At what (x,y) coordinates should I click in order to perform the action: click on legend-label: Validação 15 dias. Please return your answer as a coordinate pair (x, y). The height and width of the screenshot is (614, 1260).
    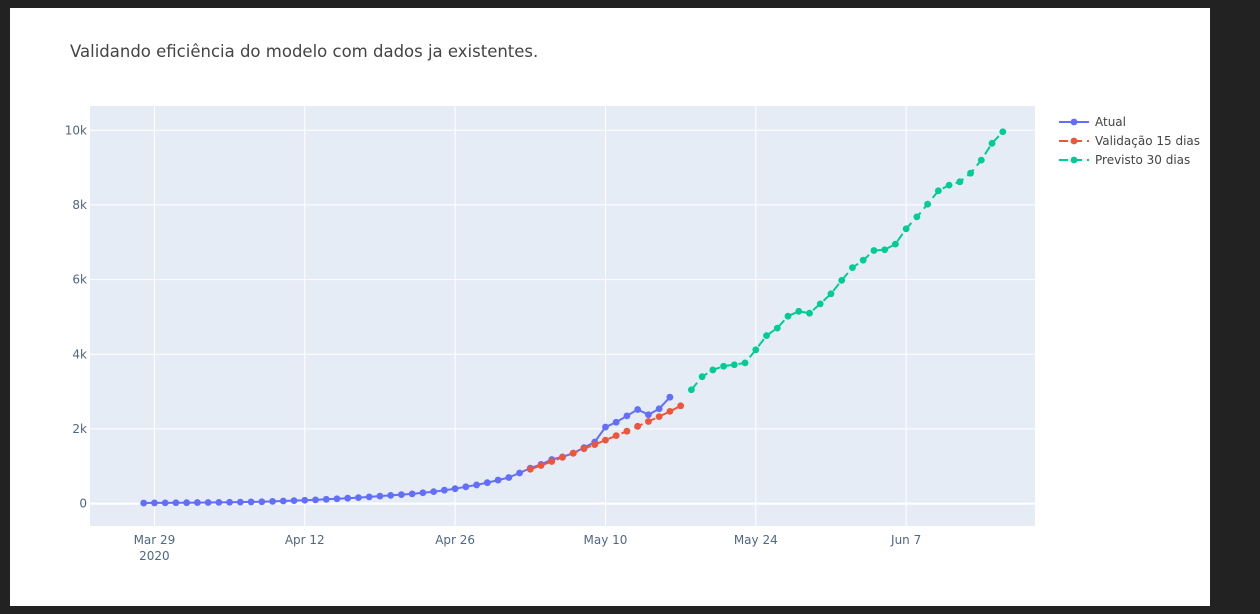
    Looking at the image, I should click on (1147, 141).